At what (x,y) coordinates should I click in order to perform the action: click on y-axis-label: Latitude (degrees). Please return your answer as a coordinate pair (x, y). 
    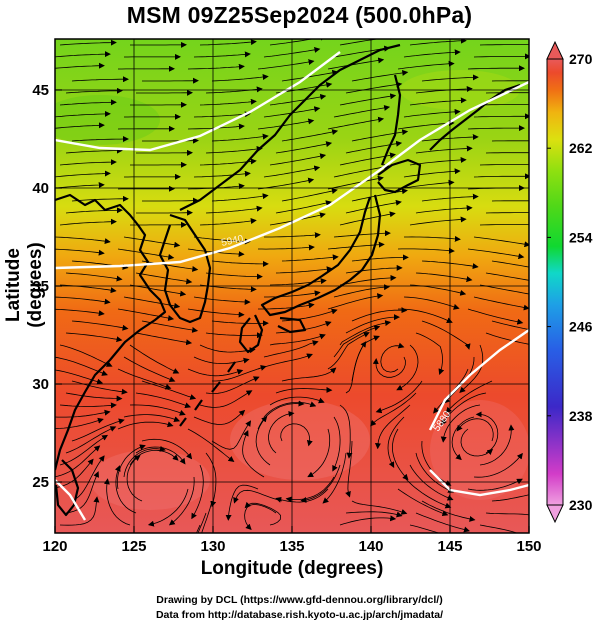
    Looking at the image, I should click on (24, 285).